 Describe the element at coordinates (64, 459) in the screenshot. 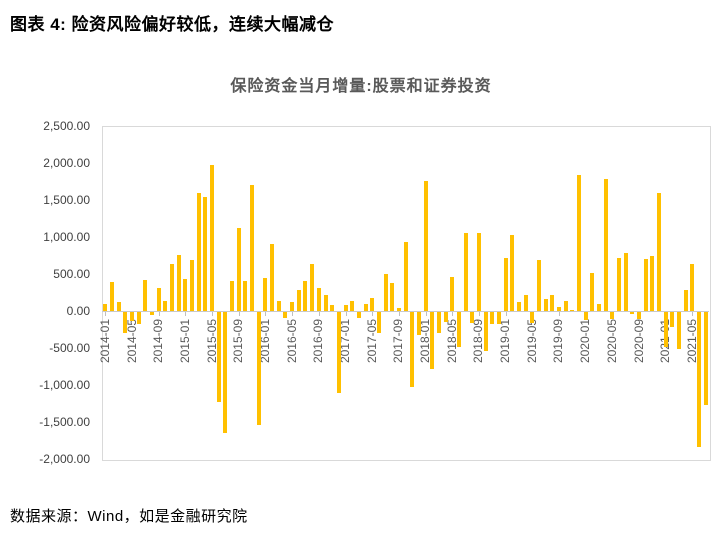

I see `y-tick-label: -2,000.00` at that location.